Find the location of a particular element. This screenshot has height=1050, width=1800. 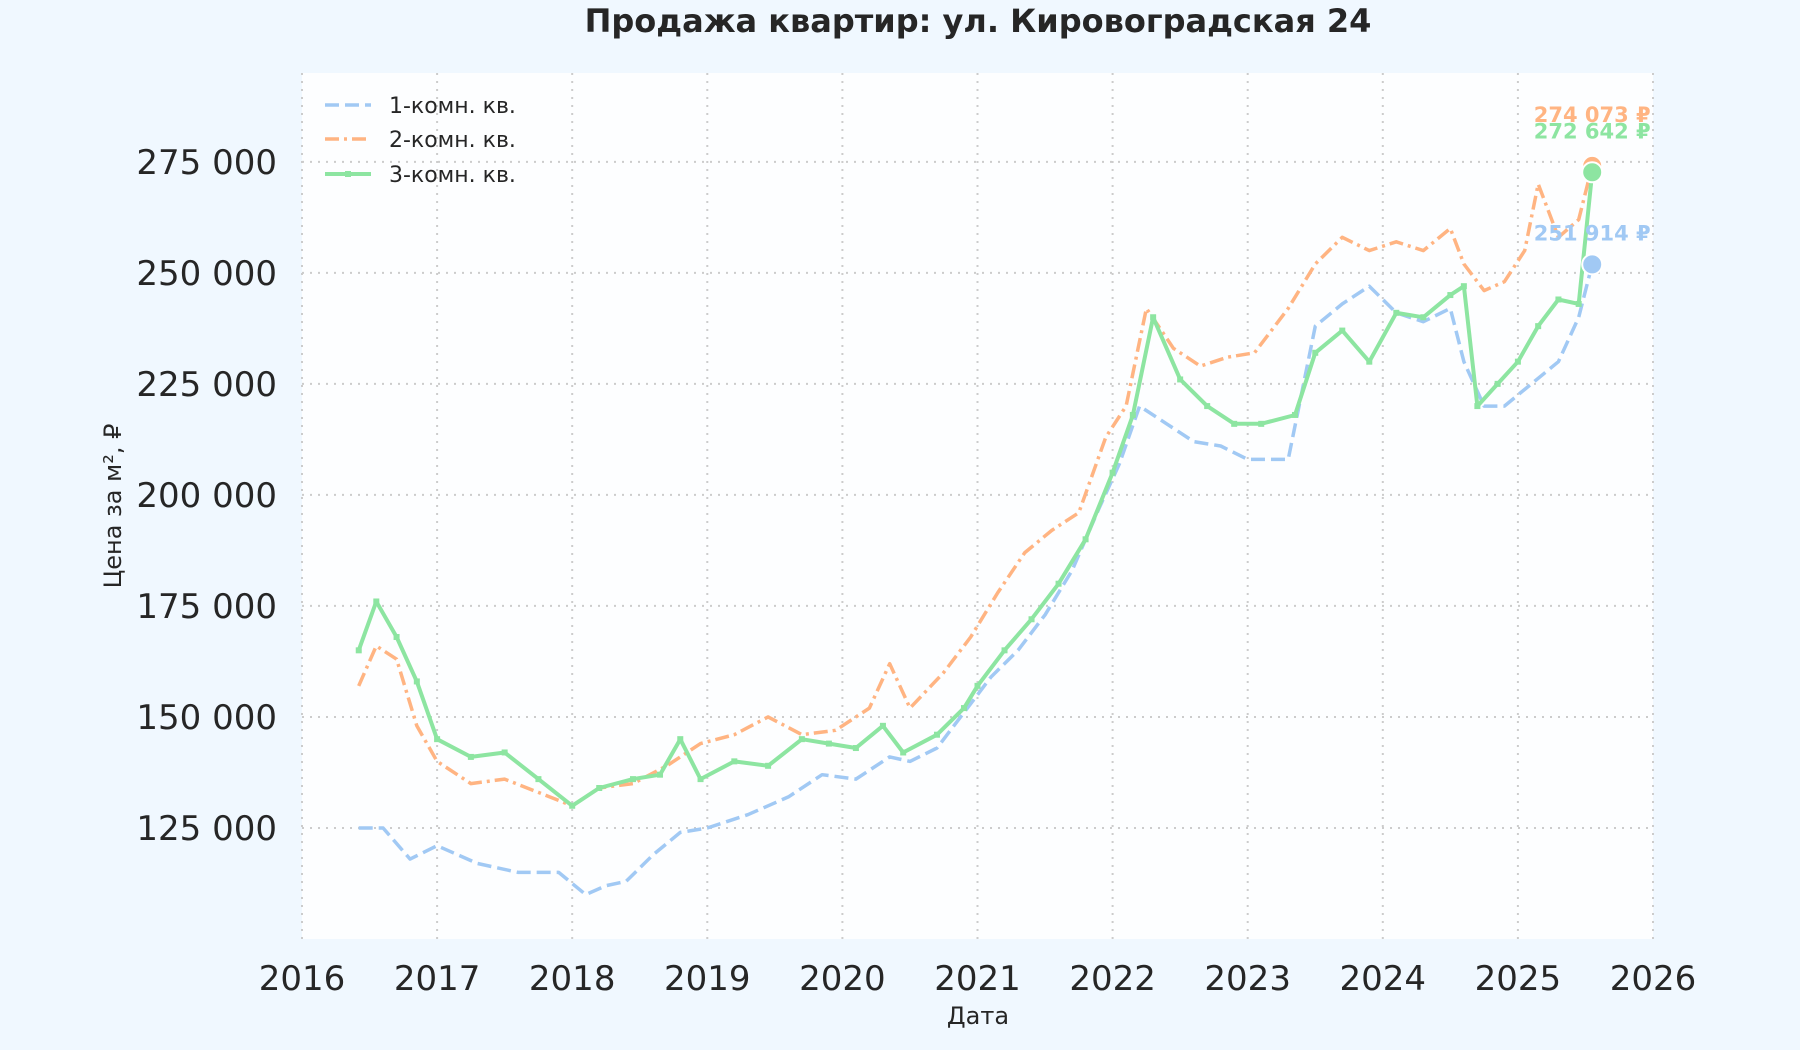

x-tick-label: 2018 is located at coordinates (572, 979).